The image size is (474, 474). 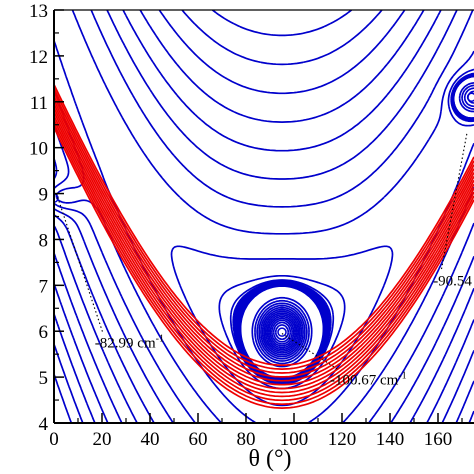 I want to click on annotation-label: -90.54 cm-1, so click(x=453, y=281).